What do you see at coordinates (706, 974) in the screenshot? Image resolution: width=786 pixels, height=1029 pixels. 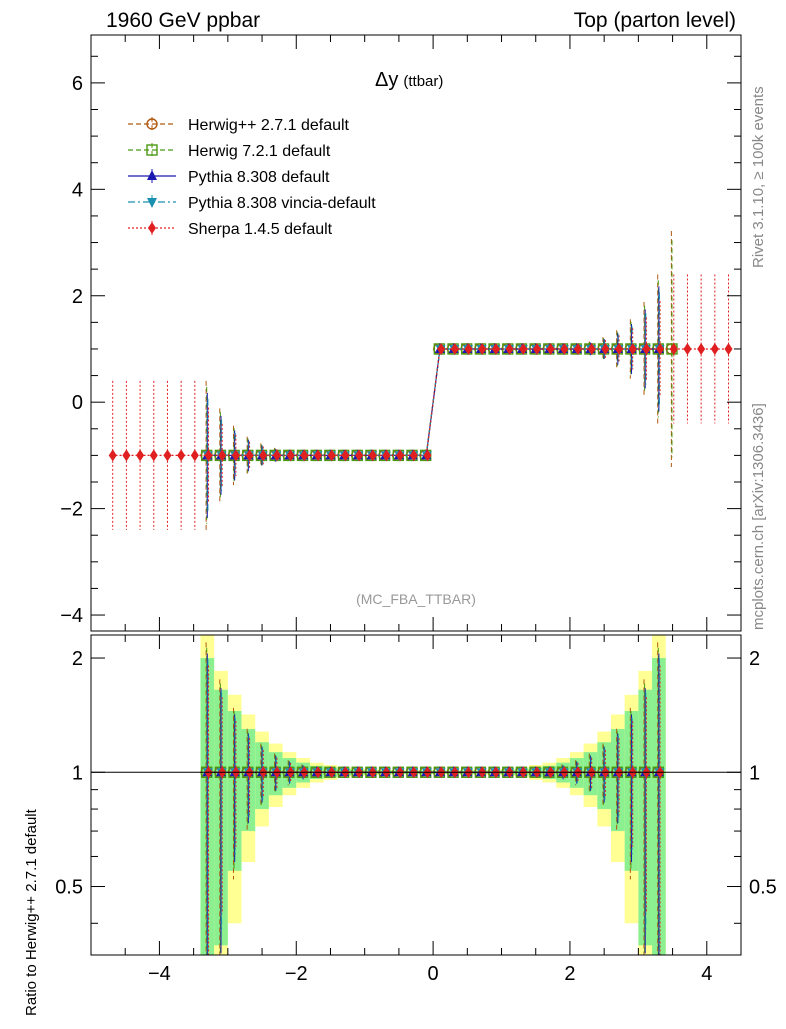 I see `xtick-label-4: 4` at bounding box center [706, 974].